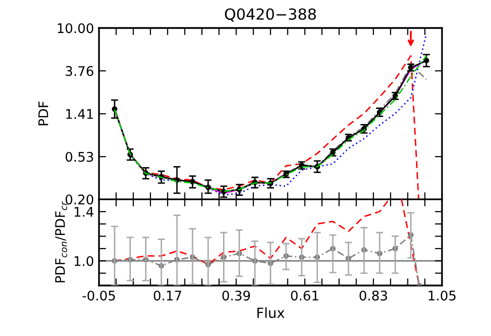 The width and height of the screenshot is (491, 336). What do you see at coordinates (270, 15) in the screenshot?
I see `chart-title: Q0420−388` at bounding box center [270, 15].